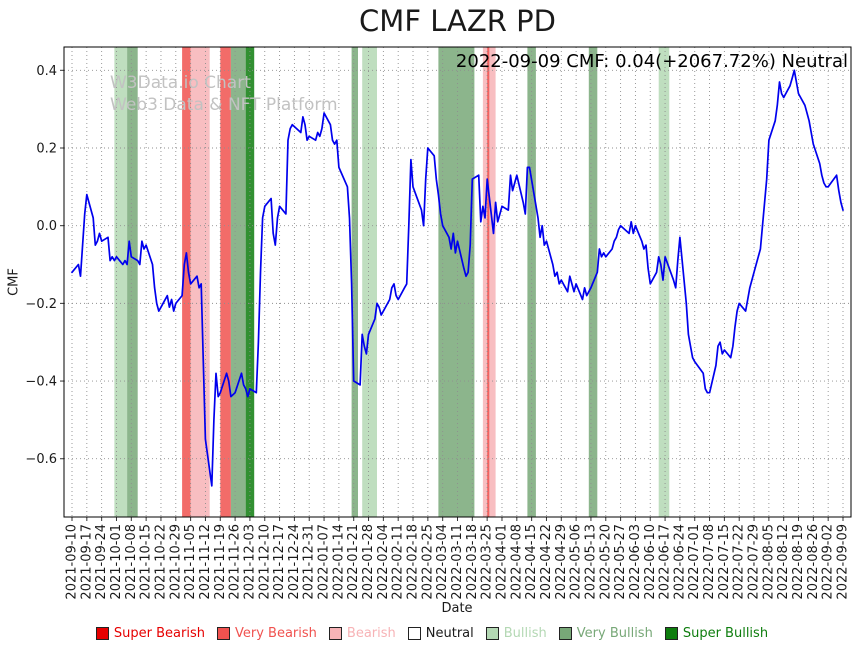  Describe the element at coordinates (724, 562) in the screenshot. I see `x-tick-label: 2022-07-15` at that location.